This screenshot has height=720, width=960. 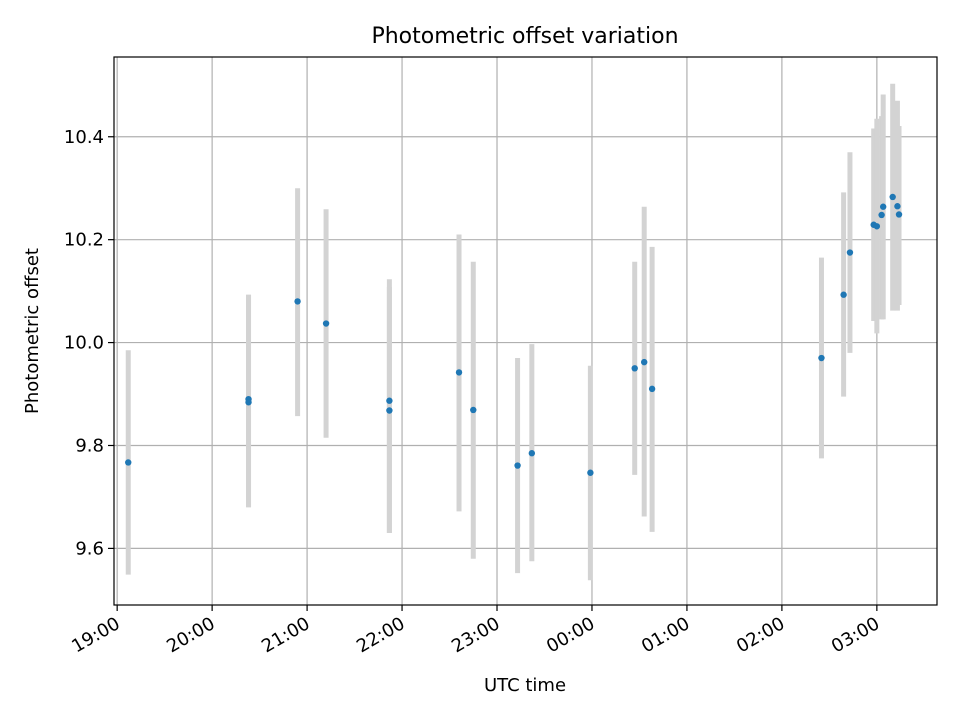 What do you see at coordinates (95, 635) in the screenshot?
I see `x-tick-label: 19:00` at bounding box center [95, 635].